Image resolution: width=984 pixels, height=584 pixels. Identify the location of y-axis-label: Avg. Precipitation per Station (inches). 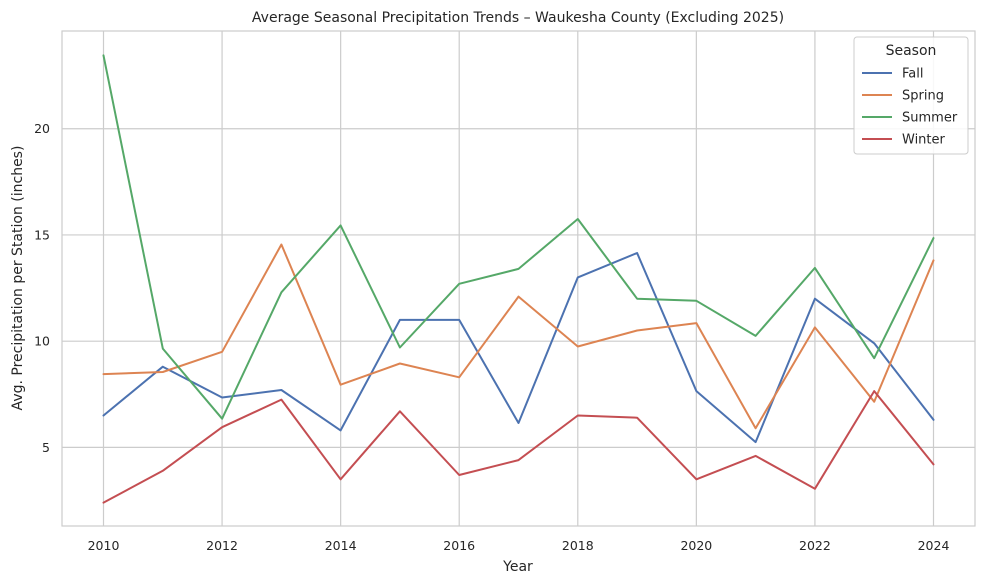
(18, 278).